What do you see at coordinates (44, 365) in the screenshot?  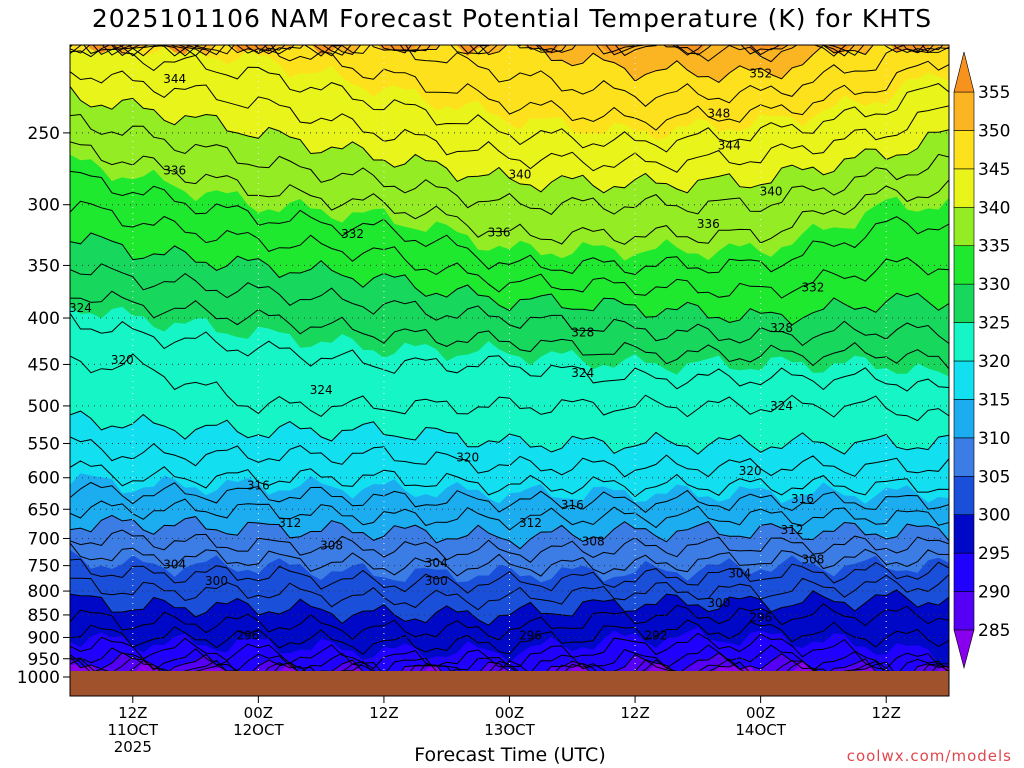 I see `y-tick-label: 450` at bounding box center [44, 365].